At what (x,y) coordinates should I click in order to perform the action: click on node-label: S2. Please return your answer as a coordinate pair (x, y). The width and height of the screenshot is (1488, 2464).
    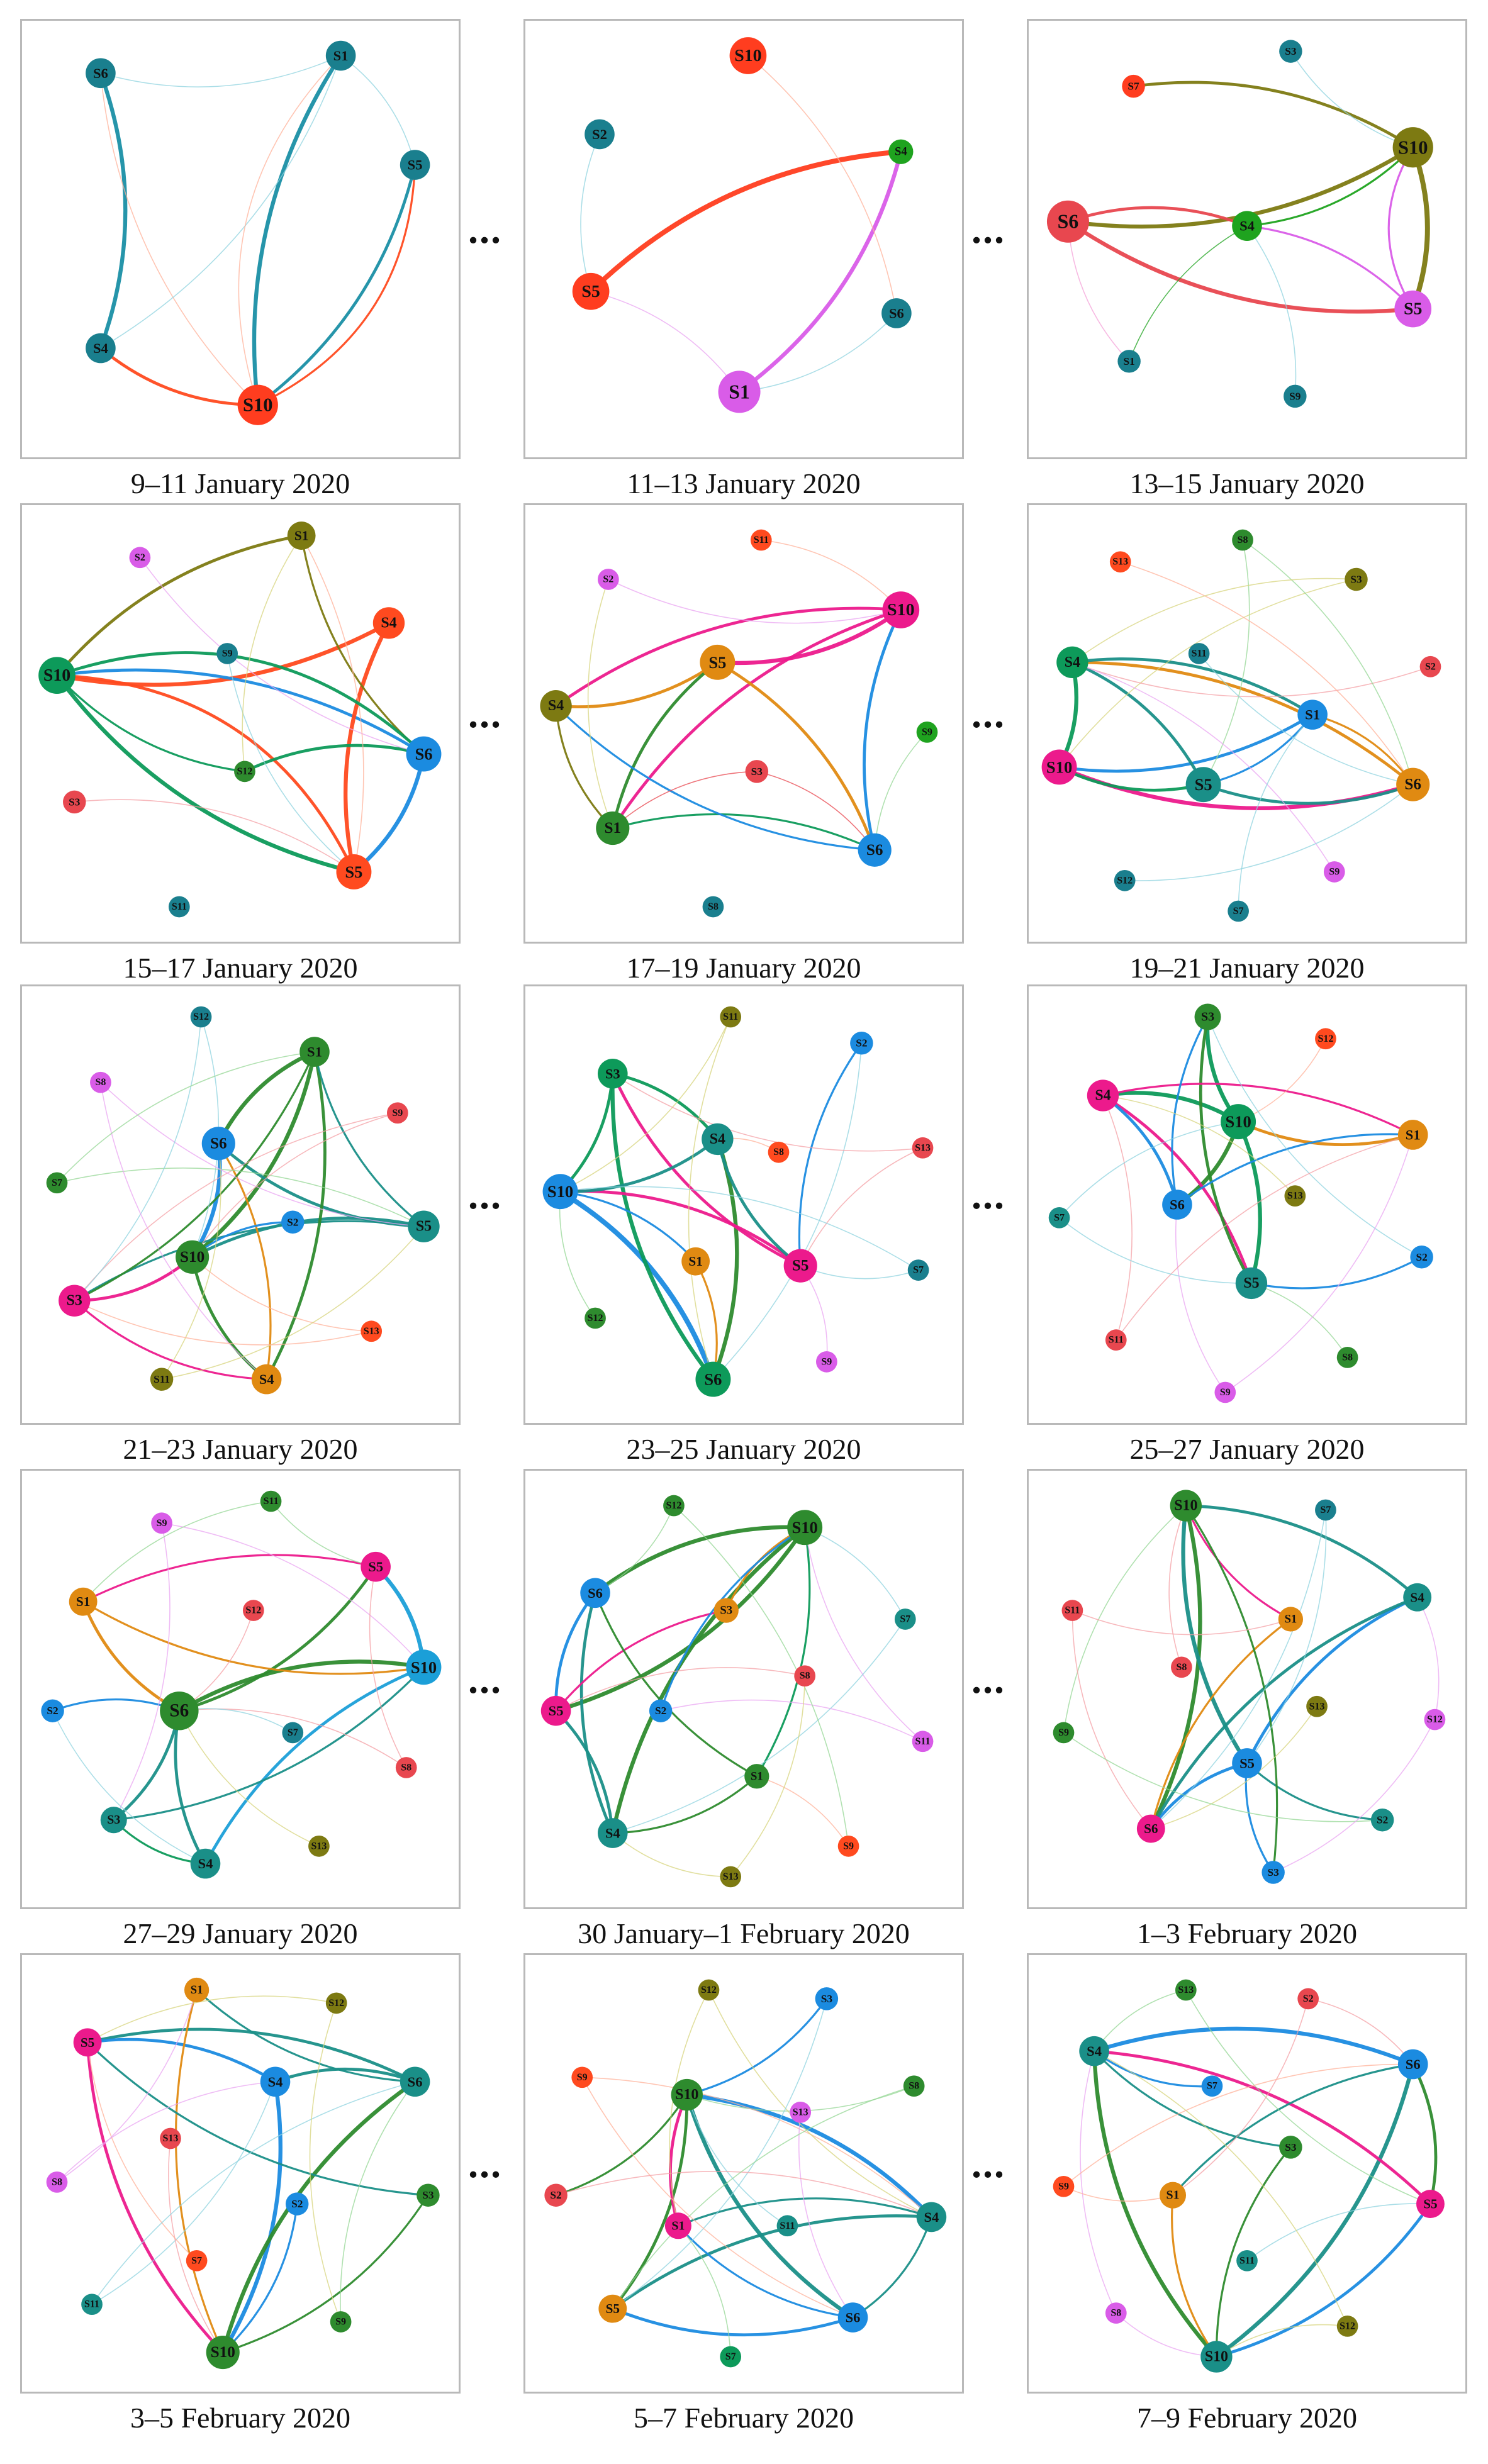
    Looking at the image, I should click on (555, 2195).